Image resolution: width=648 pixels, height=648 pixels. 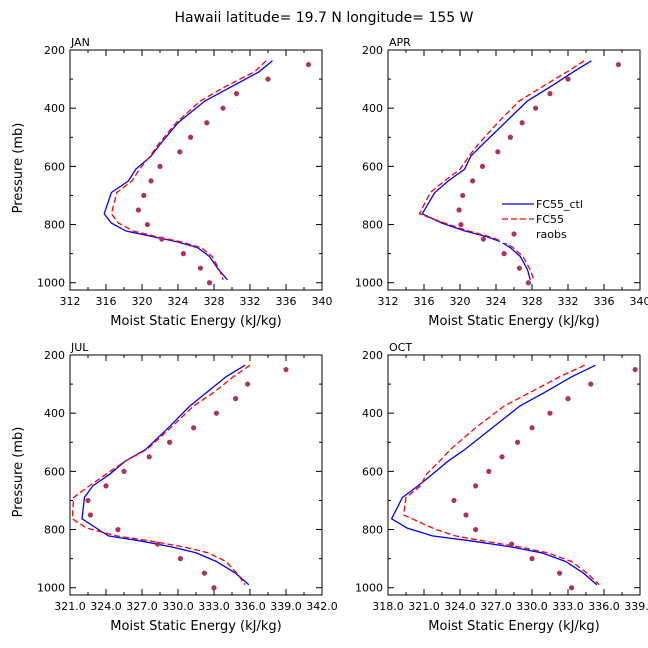 What do you see at coordinates (513, 321) in the screenshot?
I see `x-axis-label-apr: Moist Static Energy (kJ/kg)` at bounding box center [513, 321].